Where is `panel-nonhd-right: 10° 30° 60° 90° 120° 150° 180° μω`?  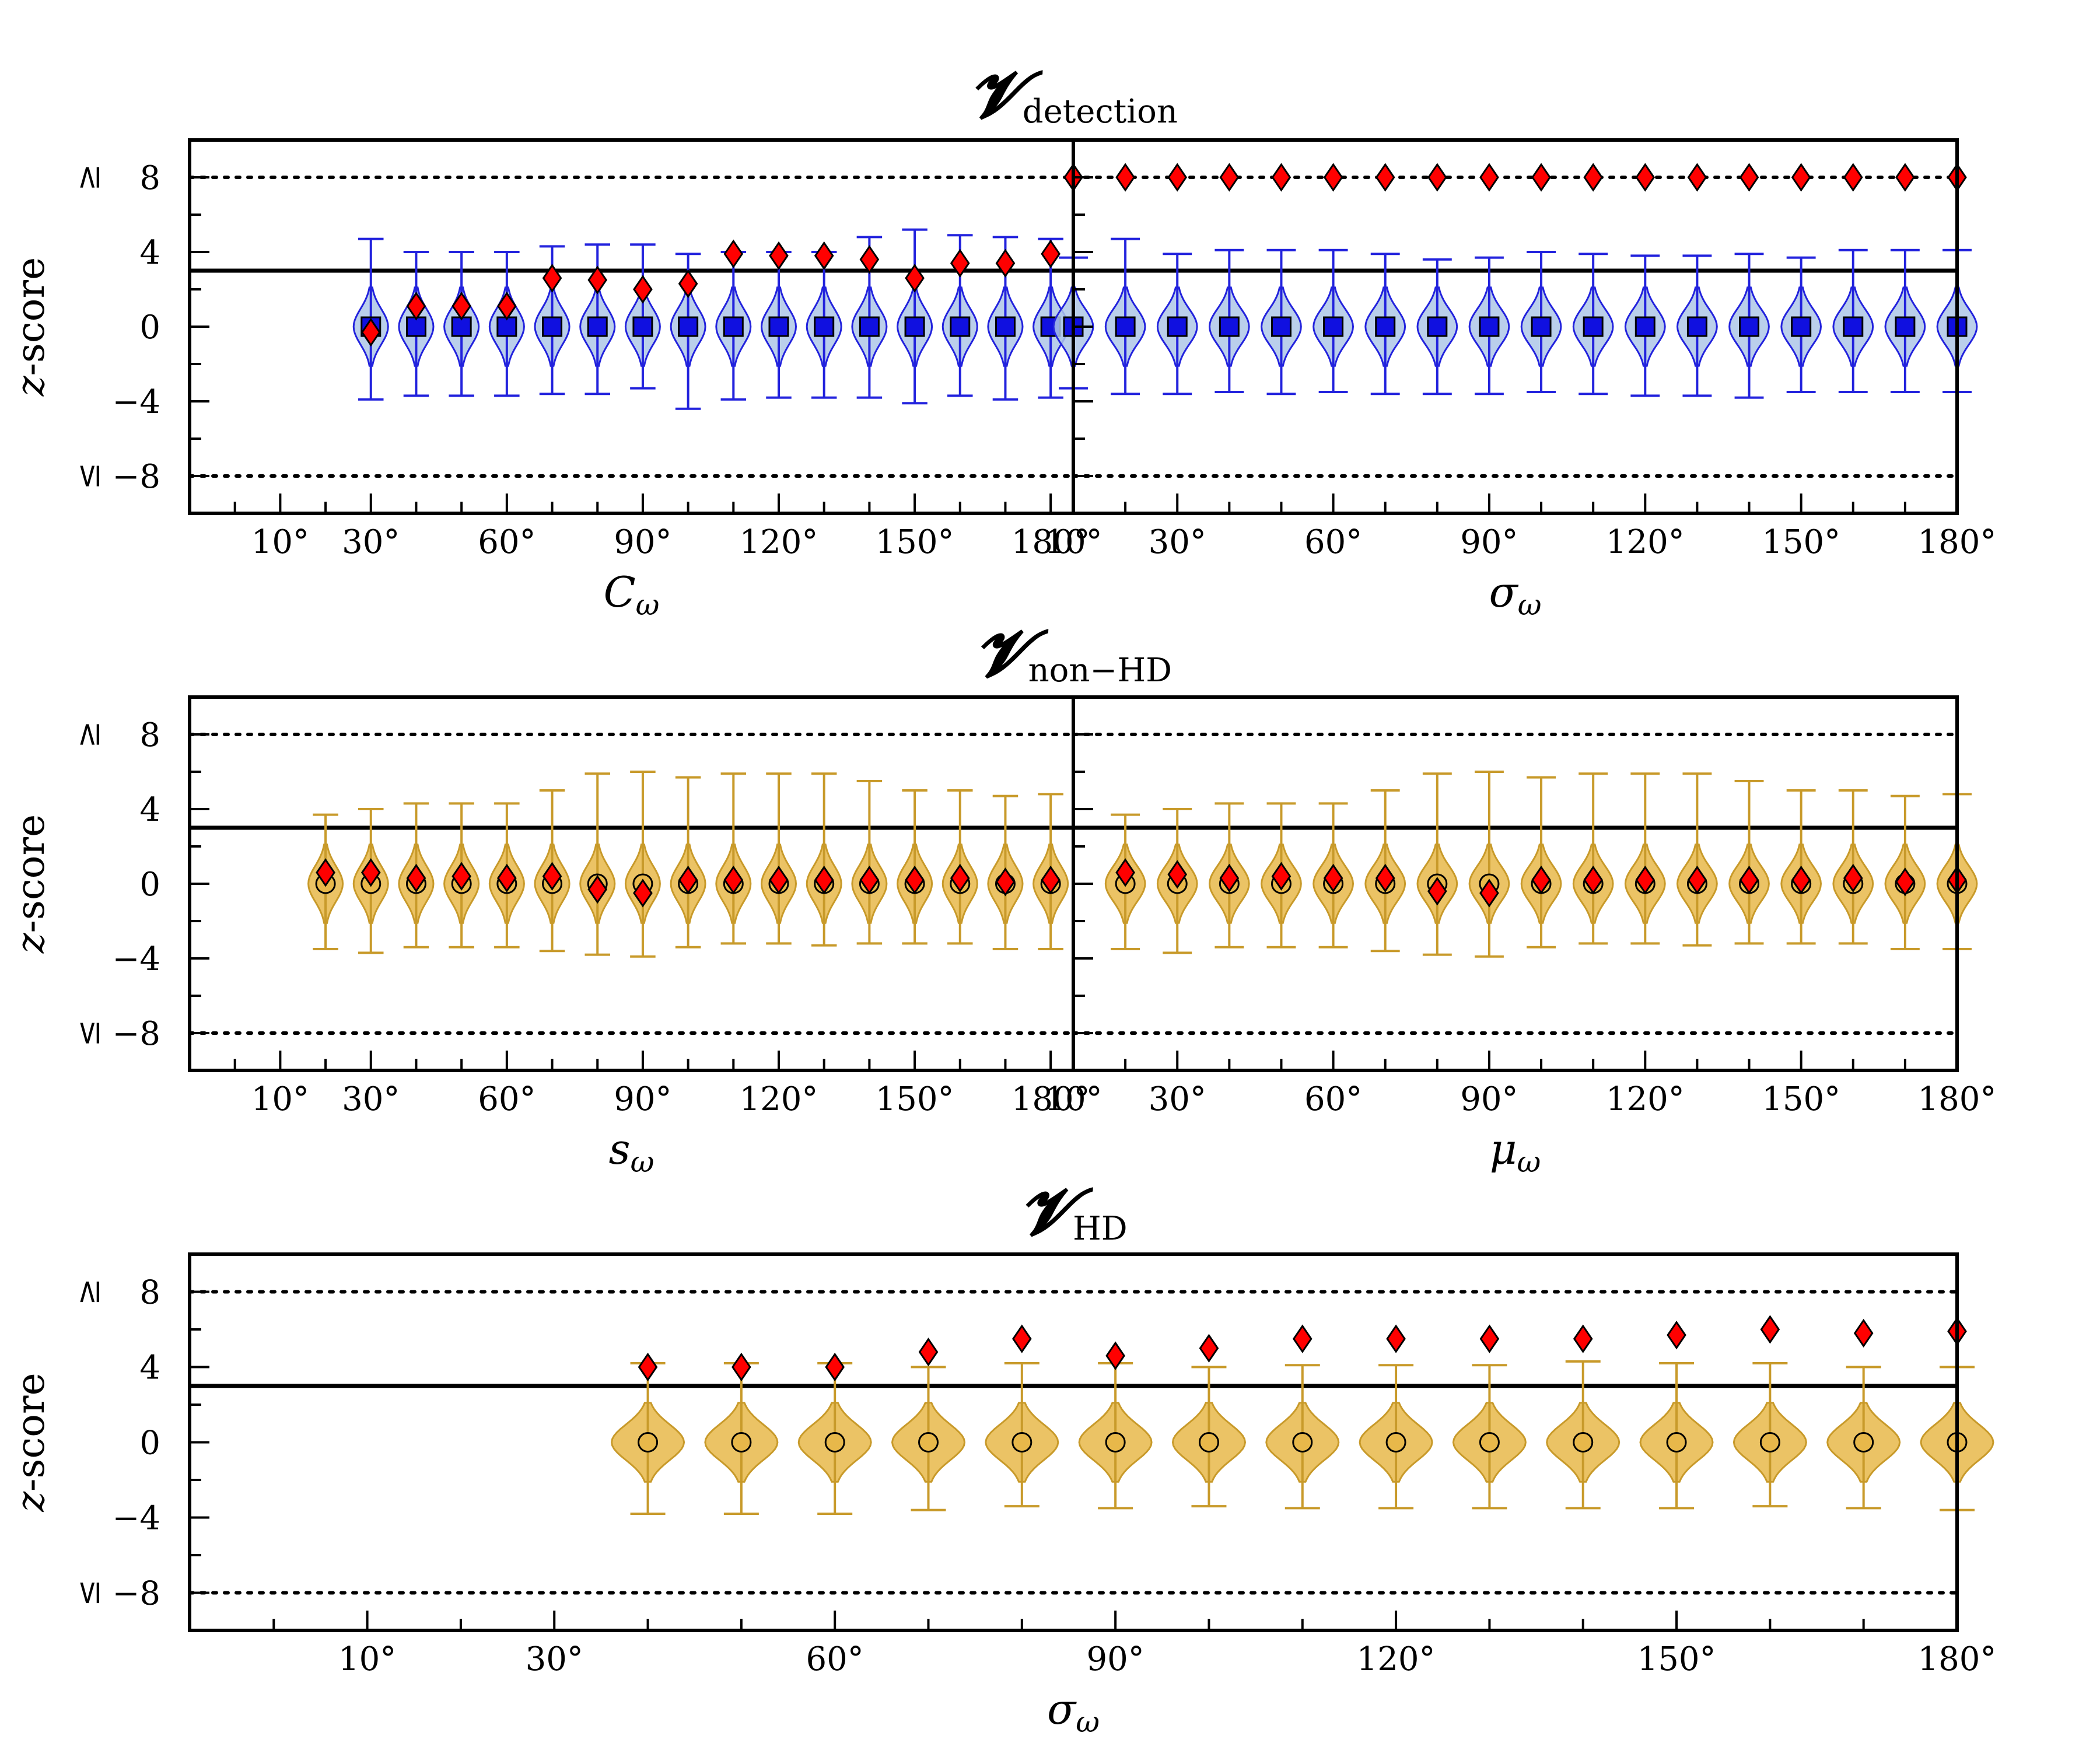
panel-nonhd-right: 10° 30° 60° 90° 120° 150° 180° μω is located at coordinates (1520, 937).